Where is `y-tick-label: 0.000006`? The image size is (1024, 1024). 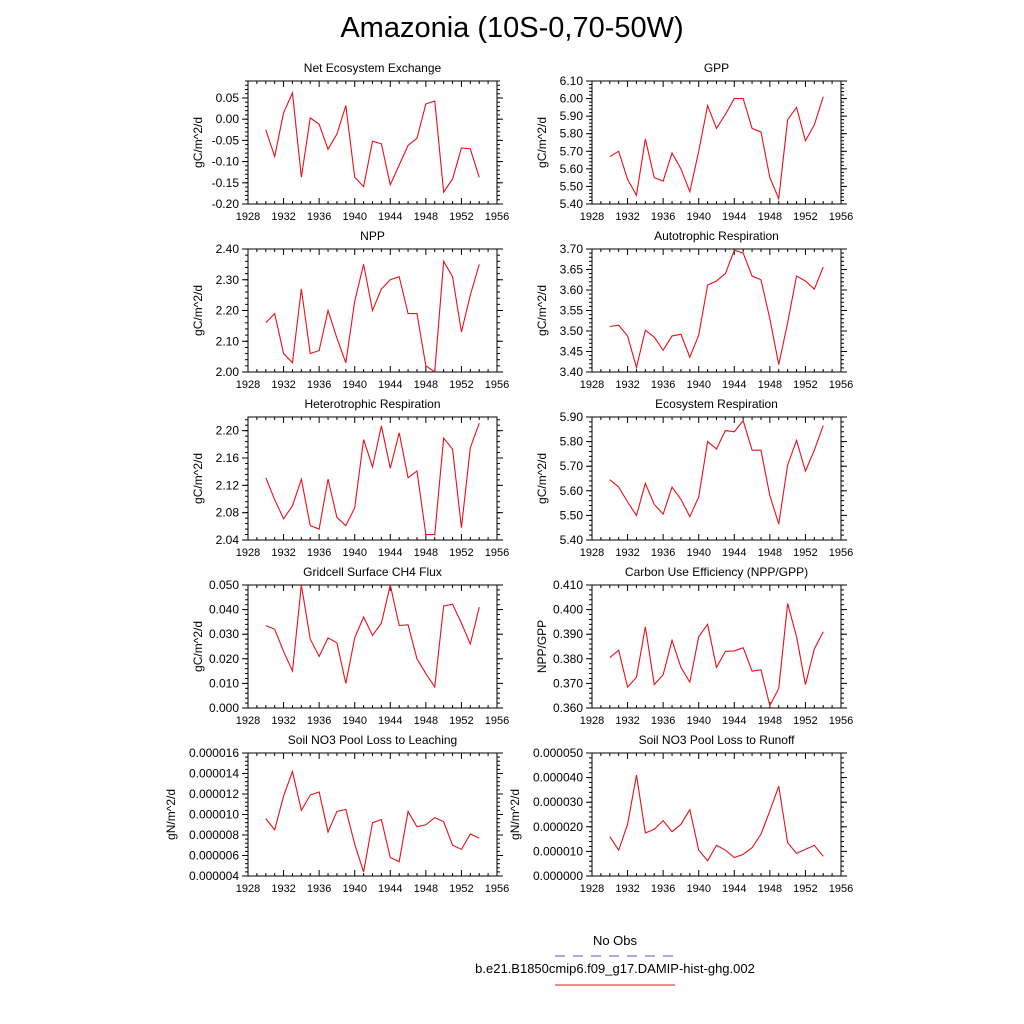
y-tick-label: 0.000006 is located at coordinates (214, 856).